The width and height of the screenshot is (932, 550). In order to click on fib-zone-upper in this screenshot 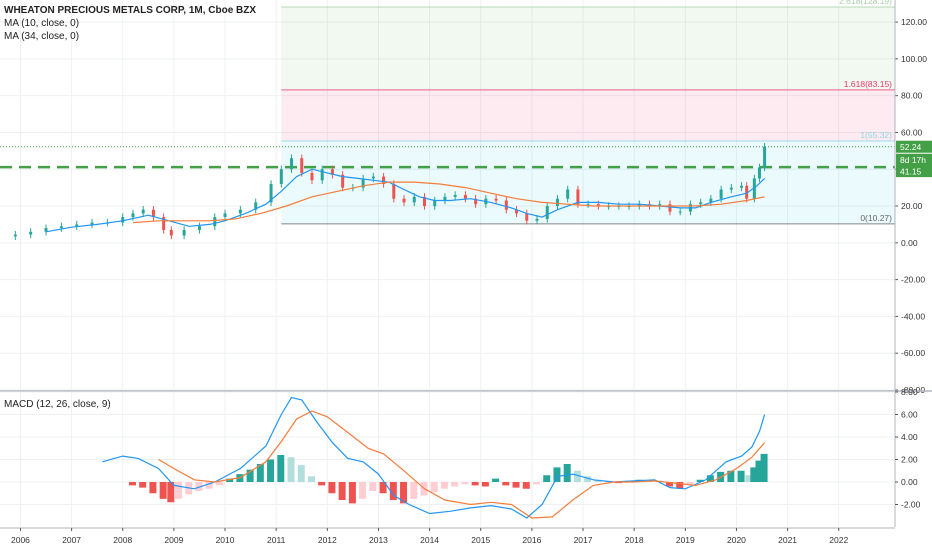, I will do `click(588, 48)`.